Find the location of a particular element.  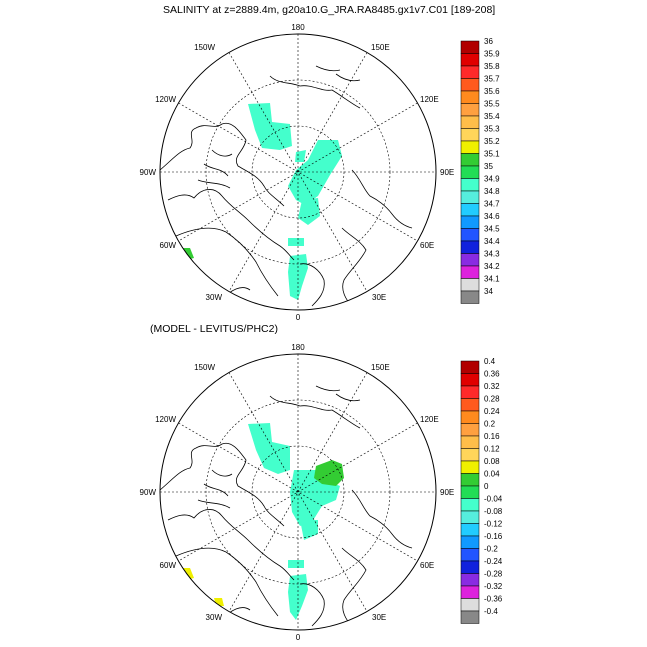

lon-label-60w: 60W is located at coordinates (168, 565).